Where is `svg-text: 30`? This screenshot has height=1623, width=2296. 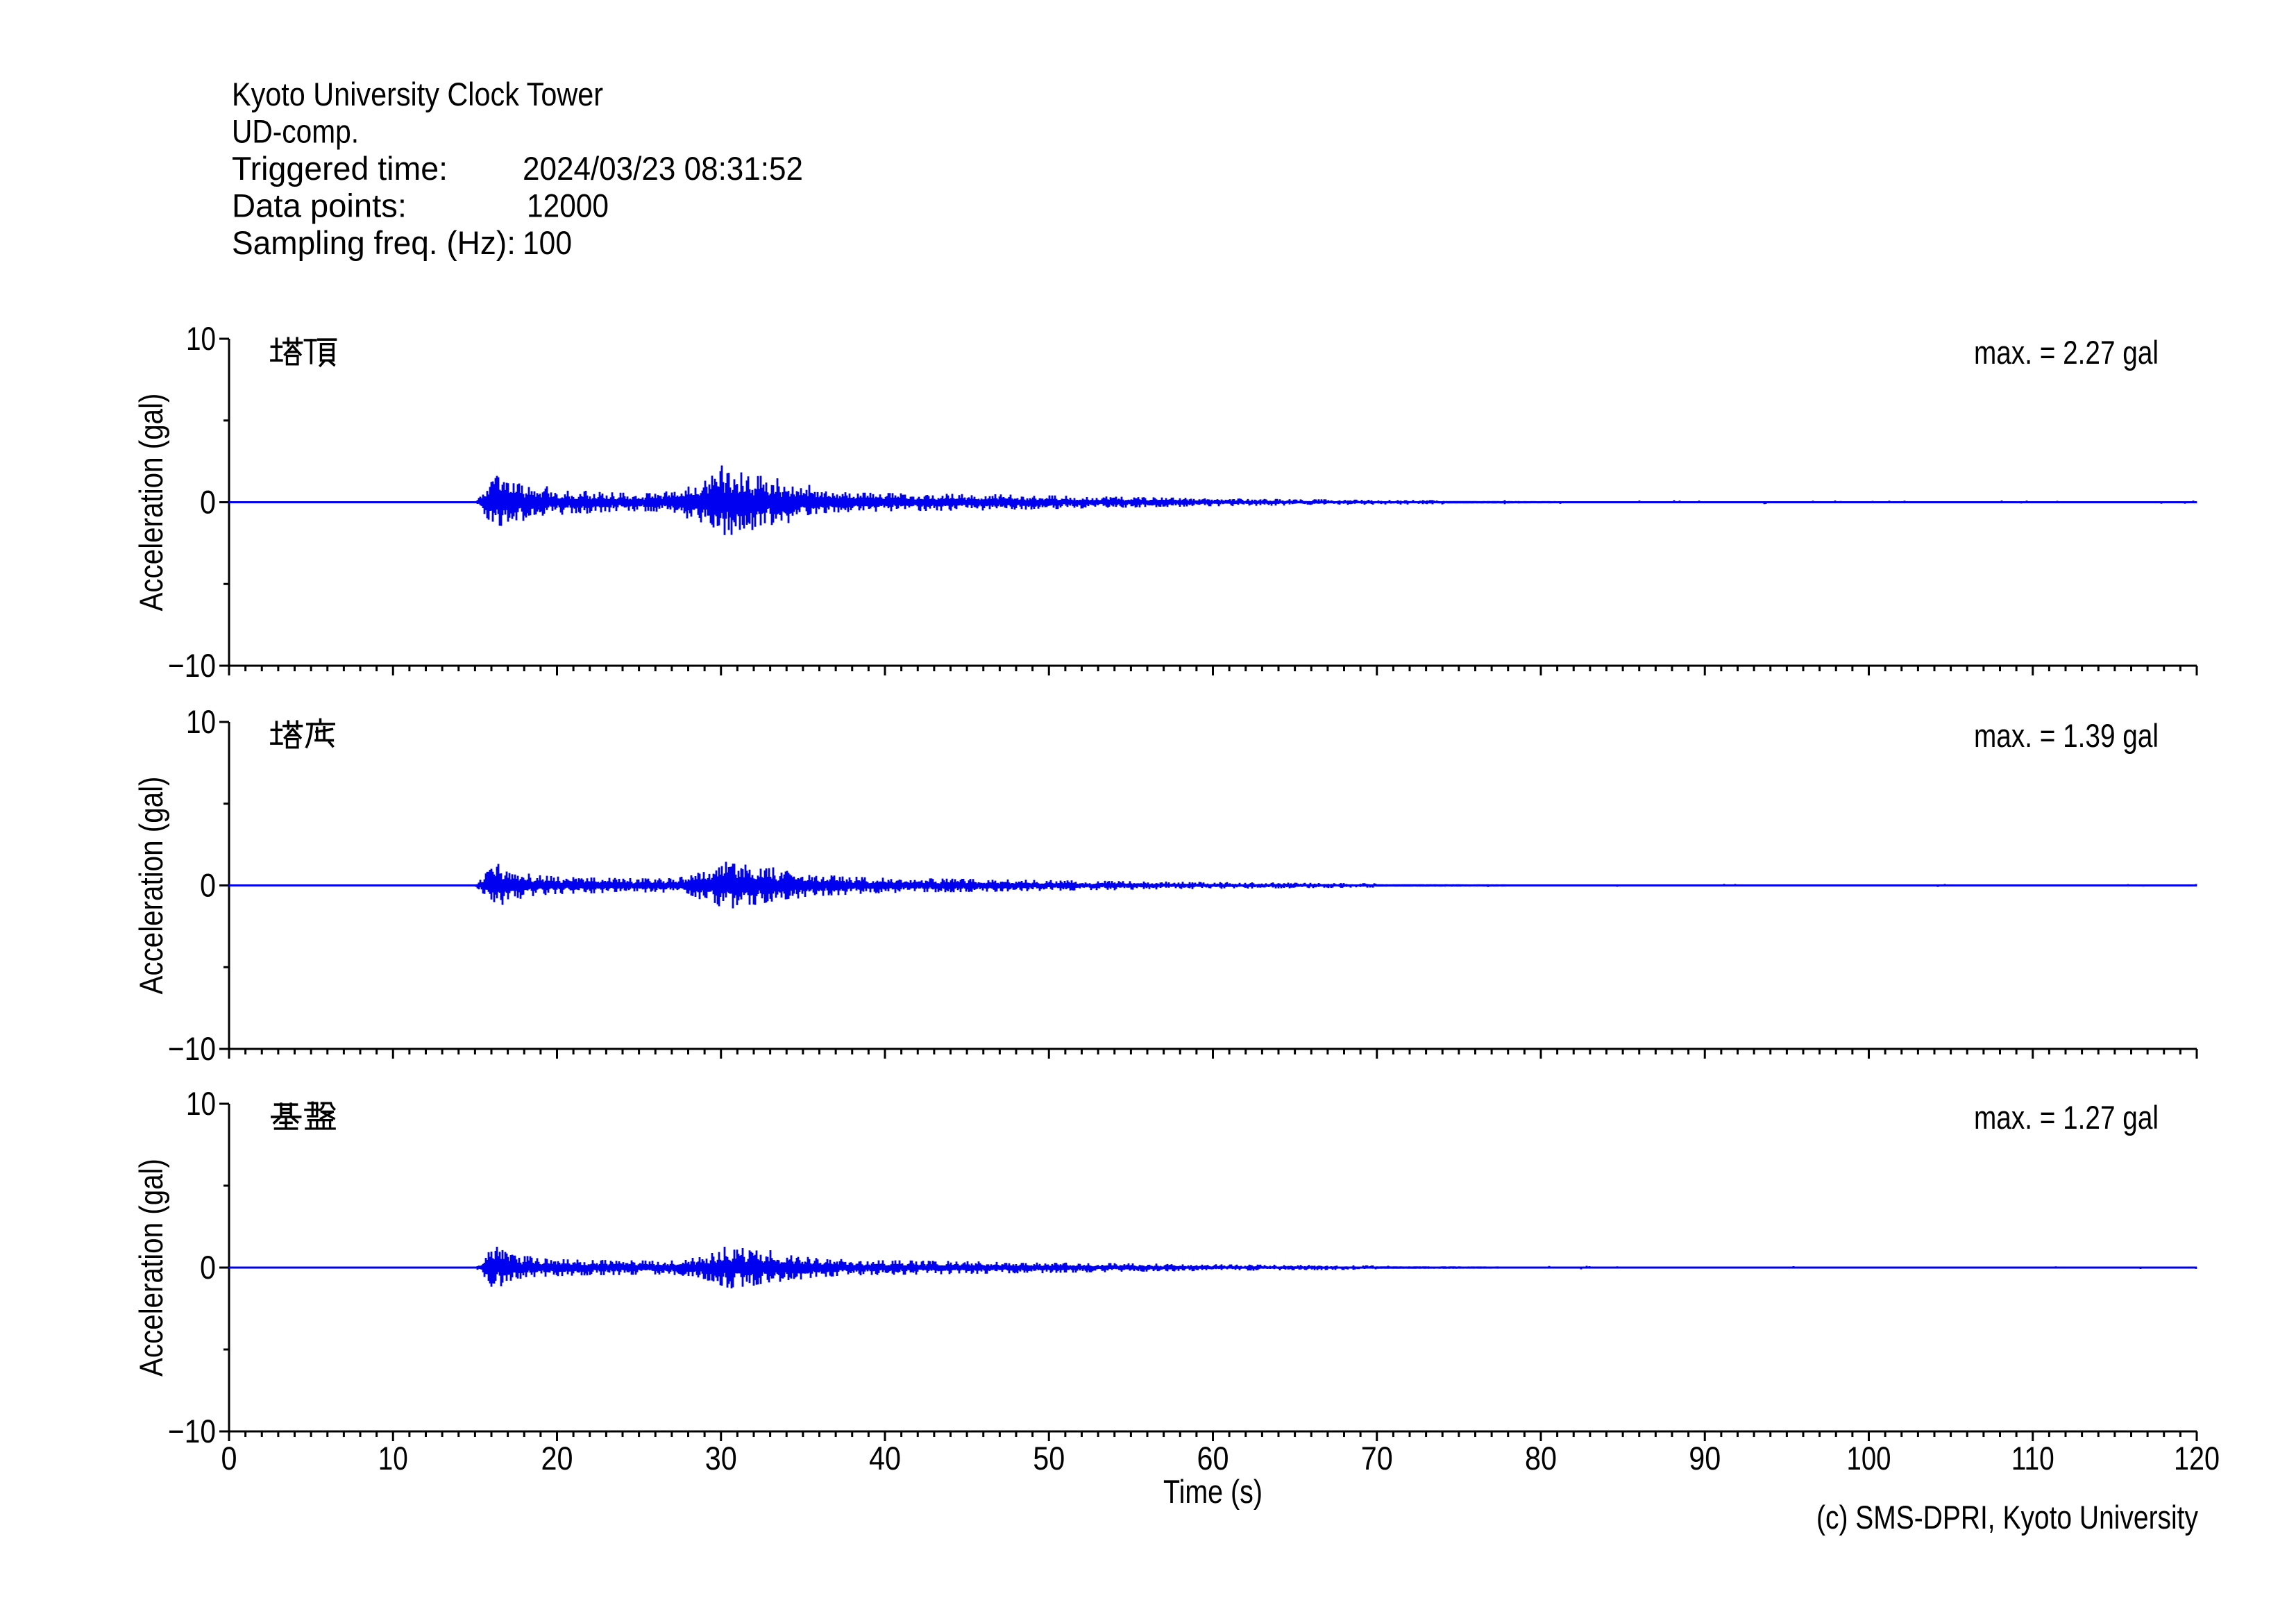 svg-text: 30 is located at coordinates (721, 1458).